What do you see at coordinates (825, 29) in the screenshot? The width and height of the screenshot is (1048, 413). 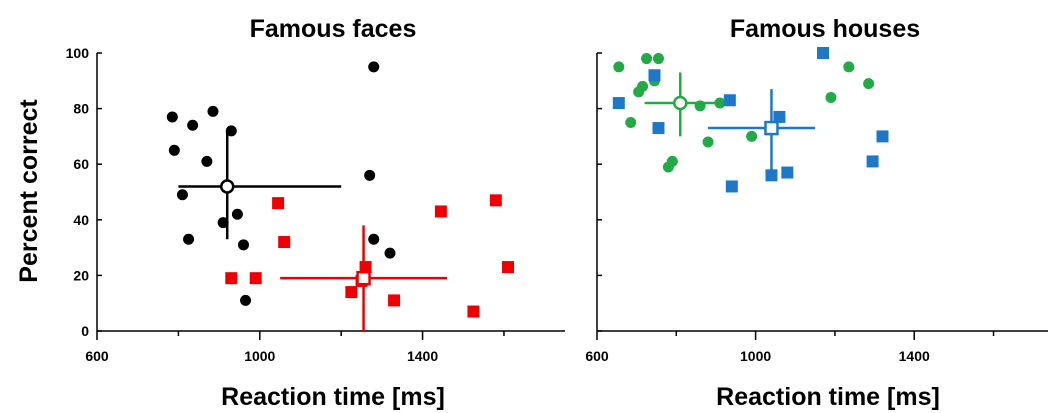 I see `chart-title: Famous houses` at bounding box center [825, 29].